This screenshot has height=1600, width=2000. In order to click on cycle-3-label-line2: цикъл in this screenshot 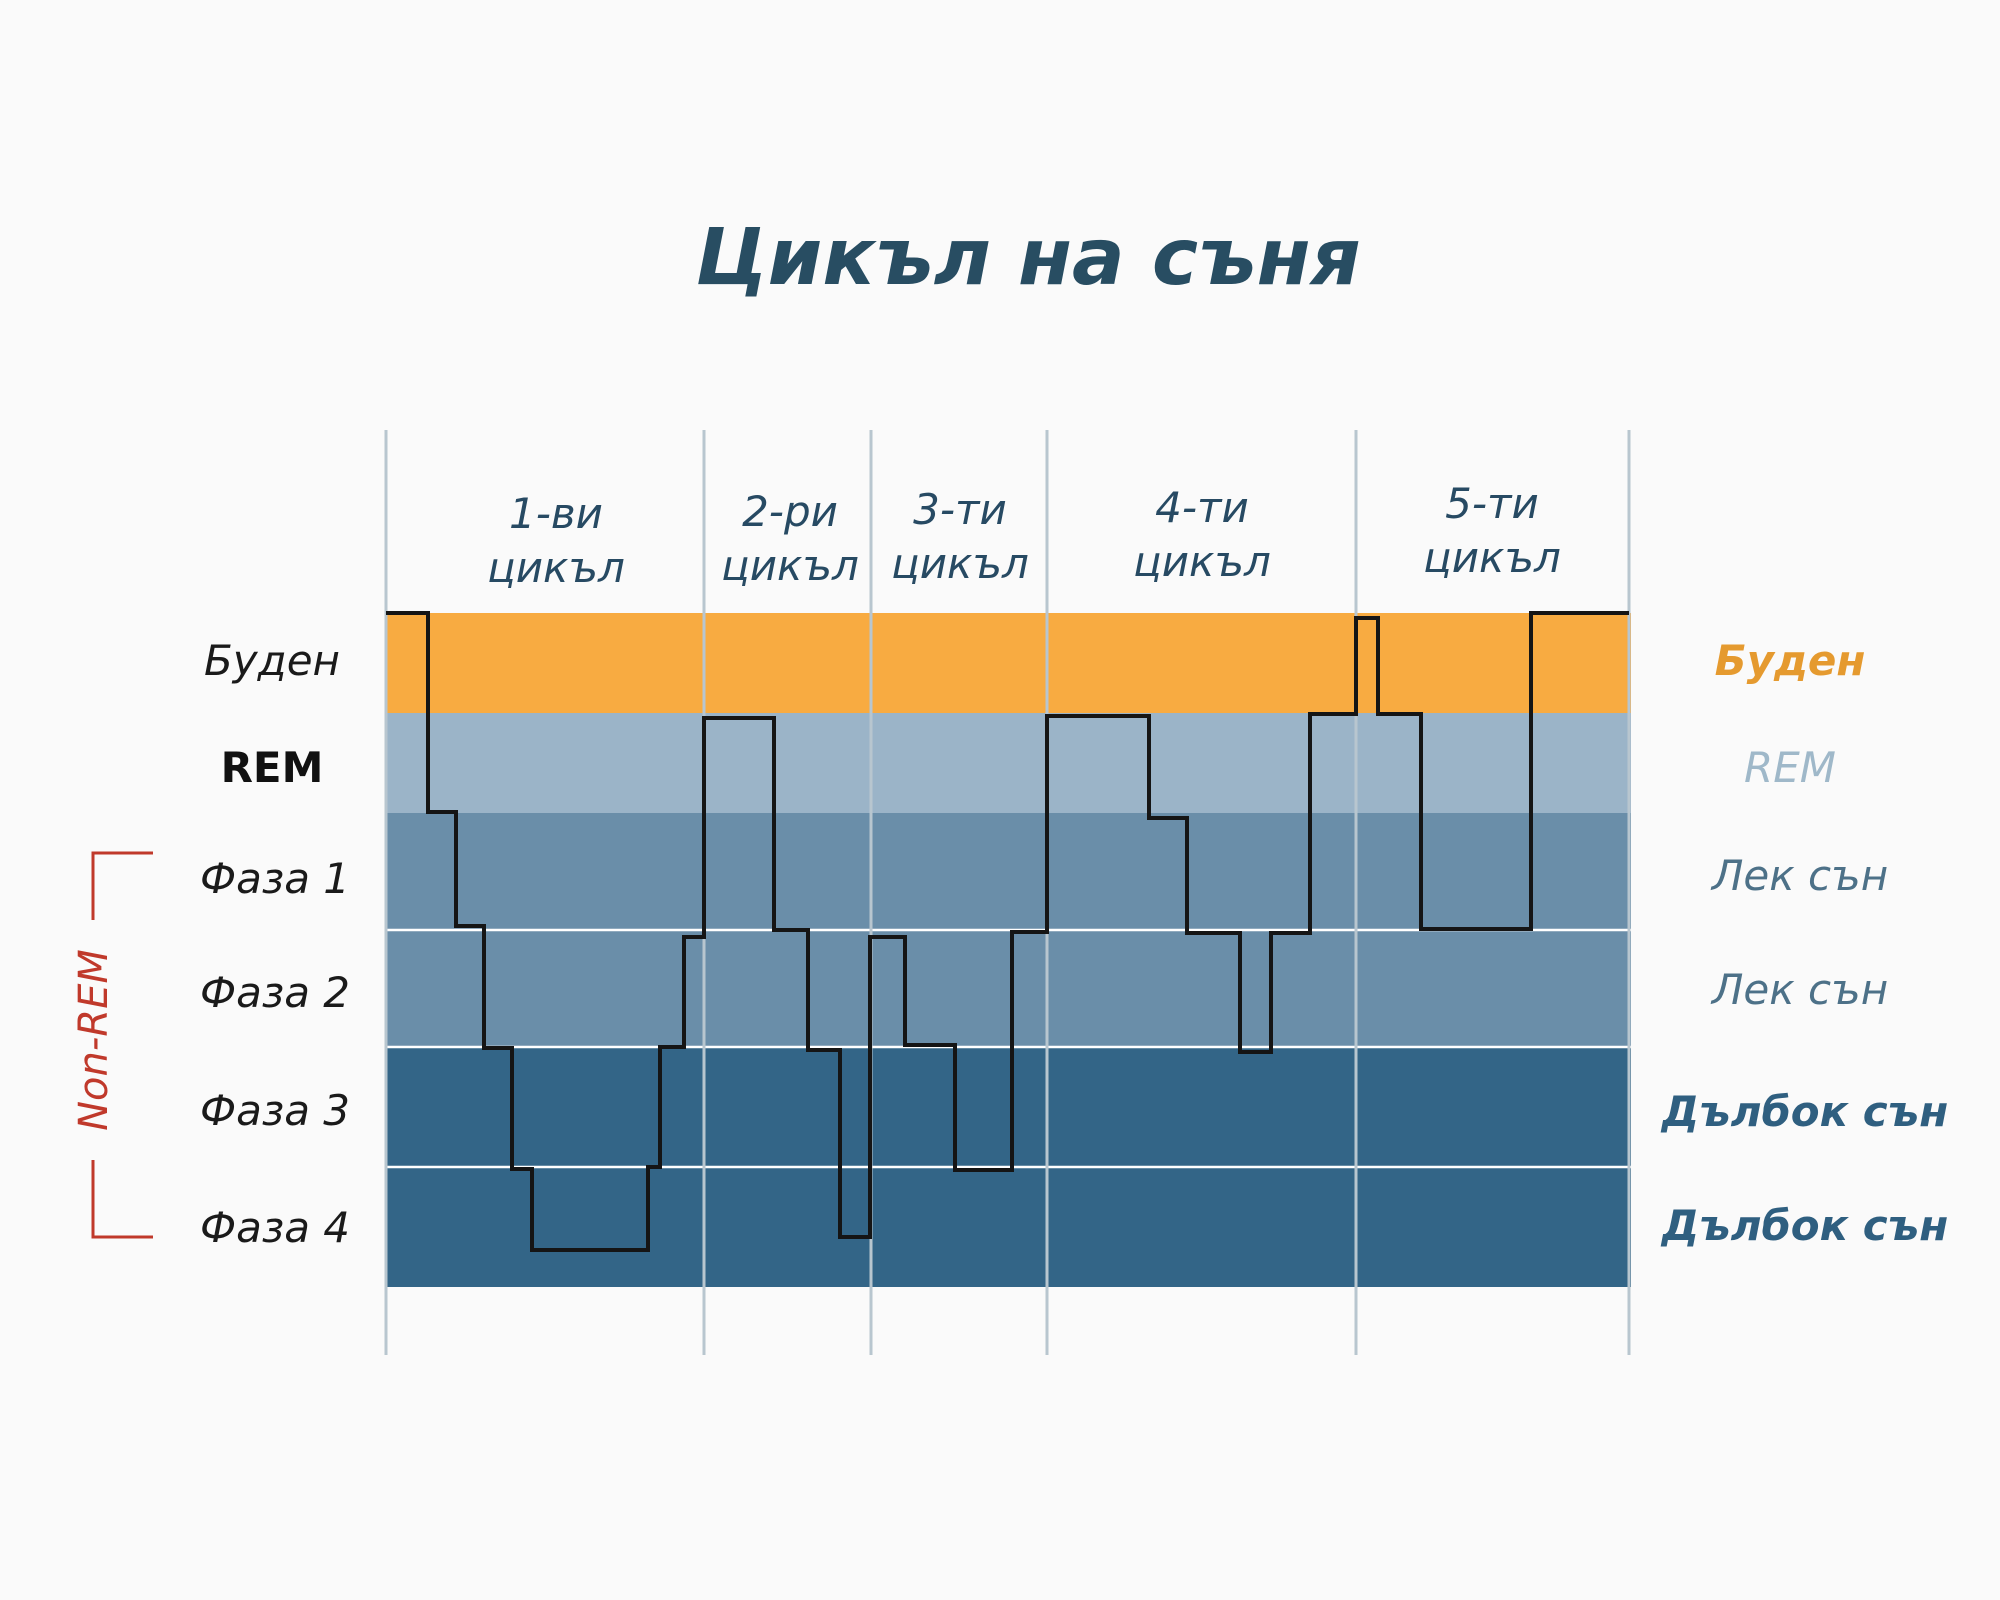, I will do `click(960, 563)`.